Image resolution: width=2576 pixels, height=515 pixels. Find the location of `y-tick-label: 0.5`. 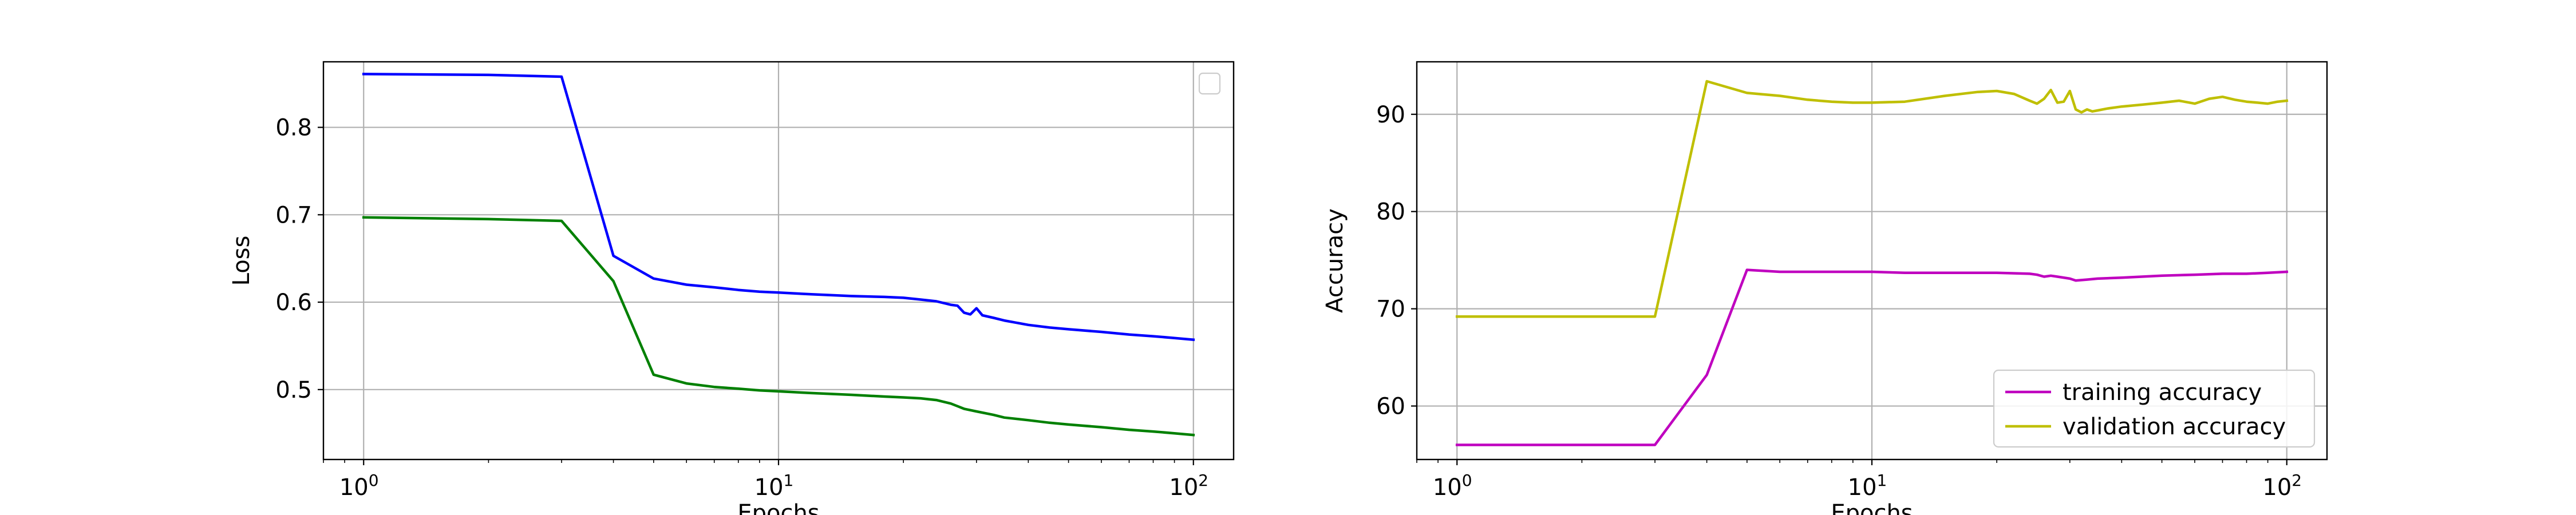

y-tick-label: 0.5 is located at coordinates (293, 390).